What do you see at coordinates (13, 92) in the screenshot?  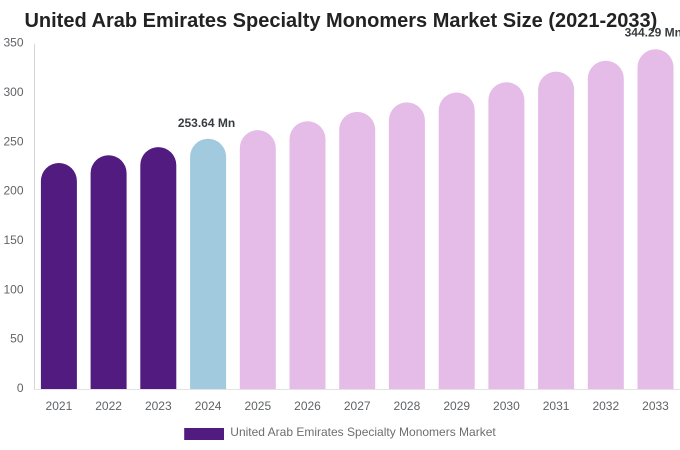 I see `svg-text: 300` at bounding box center [13, 92].